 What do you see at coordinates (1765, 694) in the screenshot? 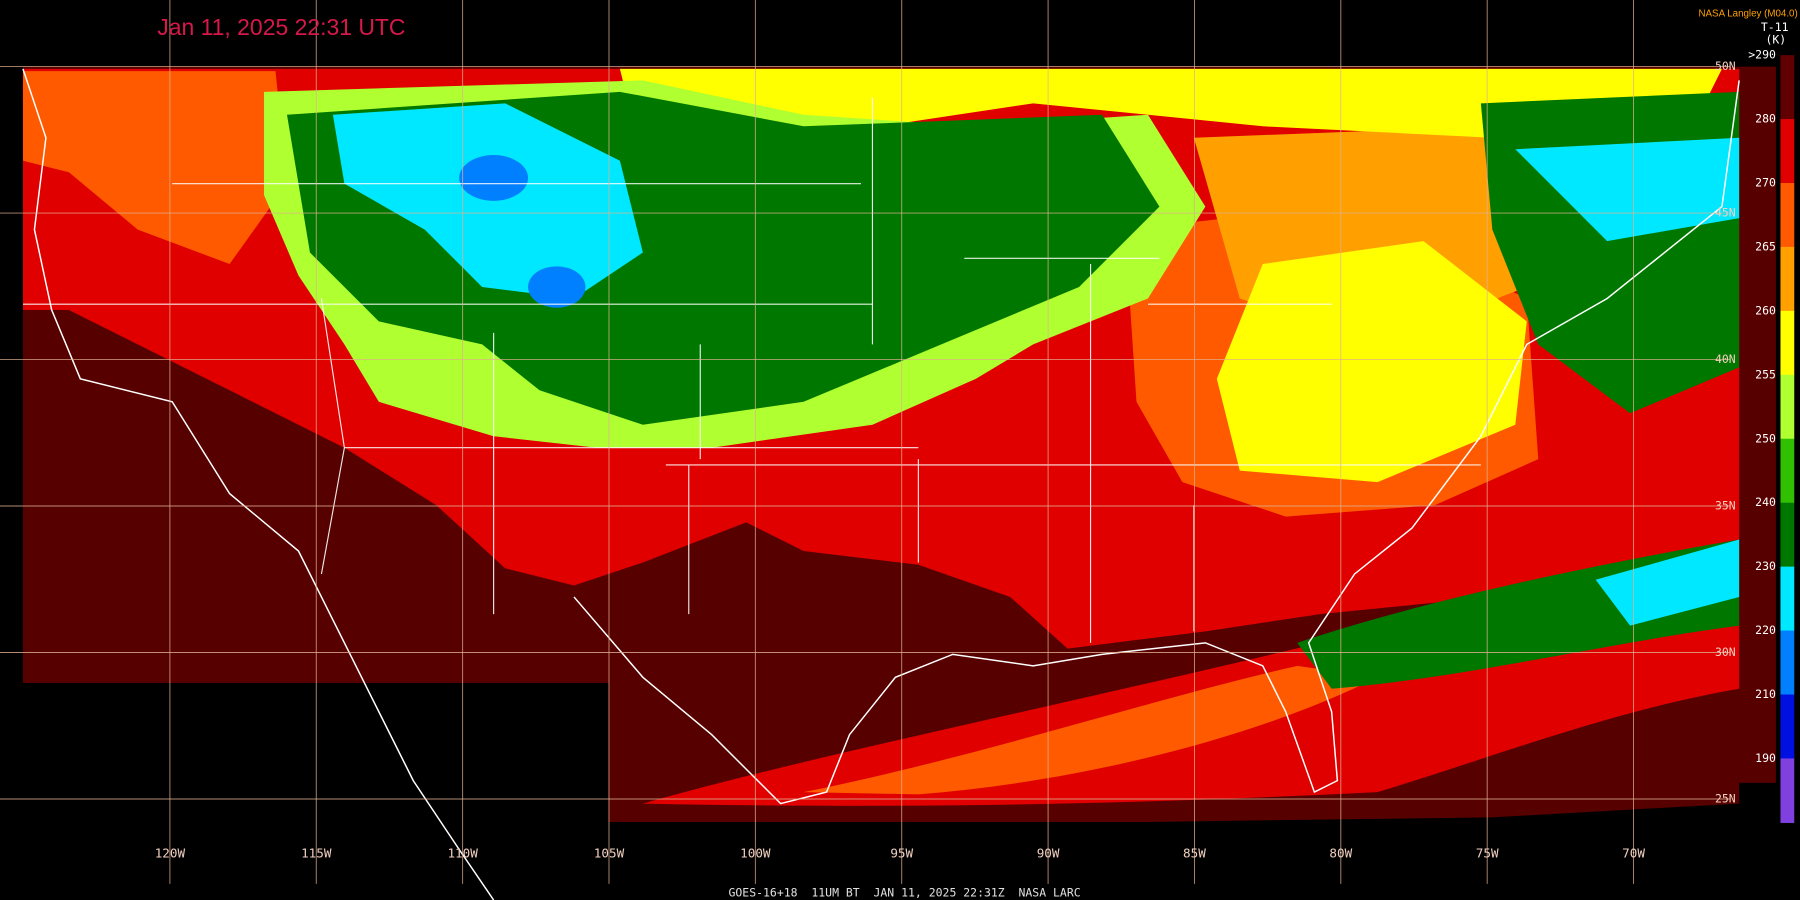
I see `colorbar-label: 210` at bounding box center [1765, 694].